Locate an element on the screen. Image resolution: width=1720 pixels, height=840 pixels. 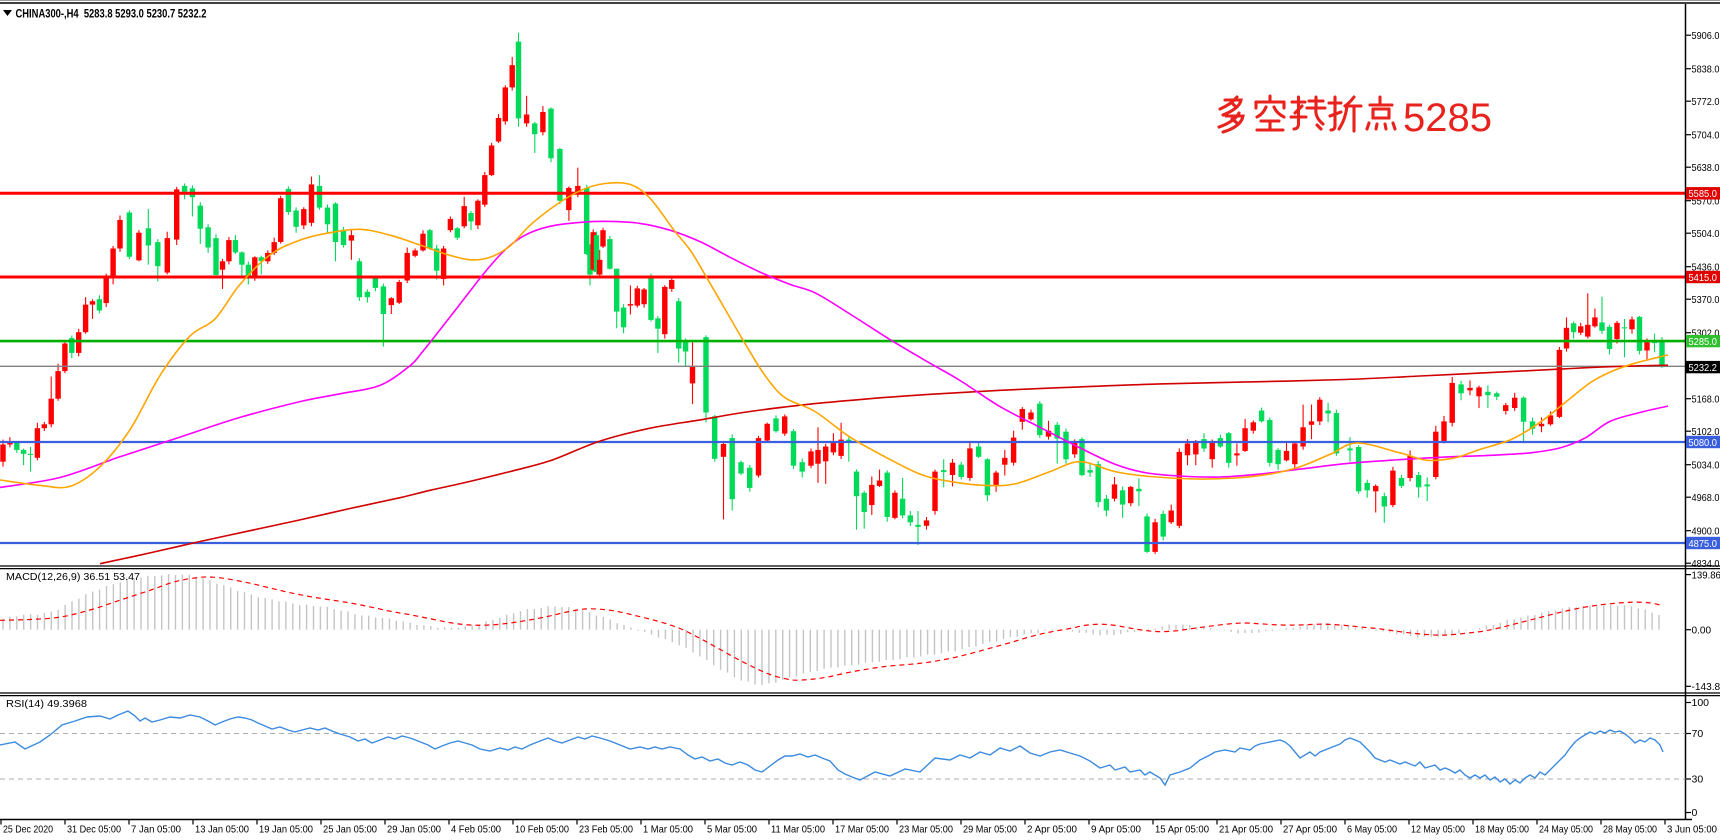
svg-text: 29 Jan 05:00 is located at coordinates (414, 830).